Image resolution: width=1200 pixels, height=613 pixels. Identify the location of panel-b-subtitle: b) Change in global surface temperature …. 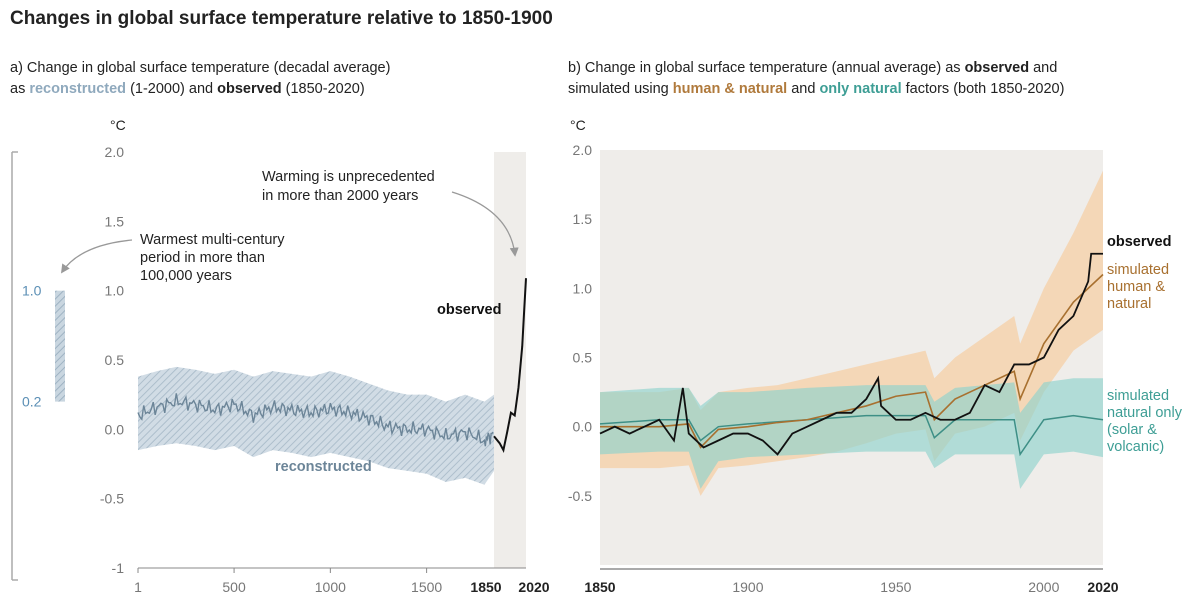
(883, 79).